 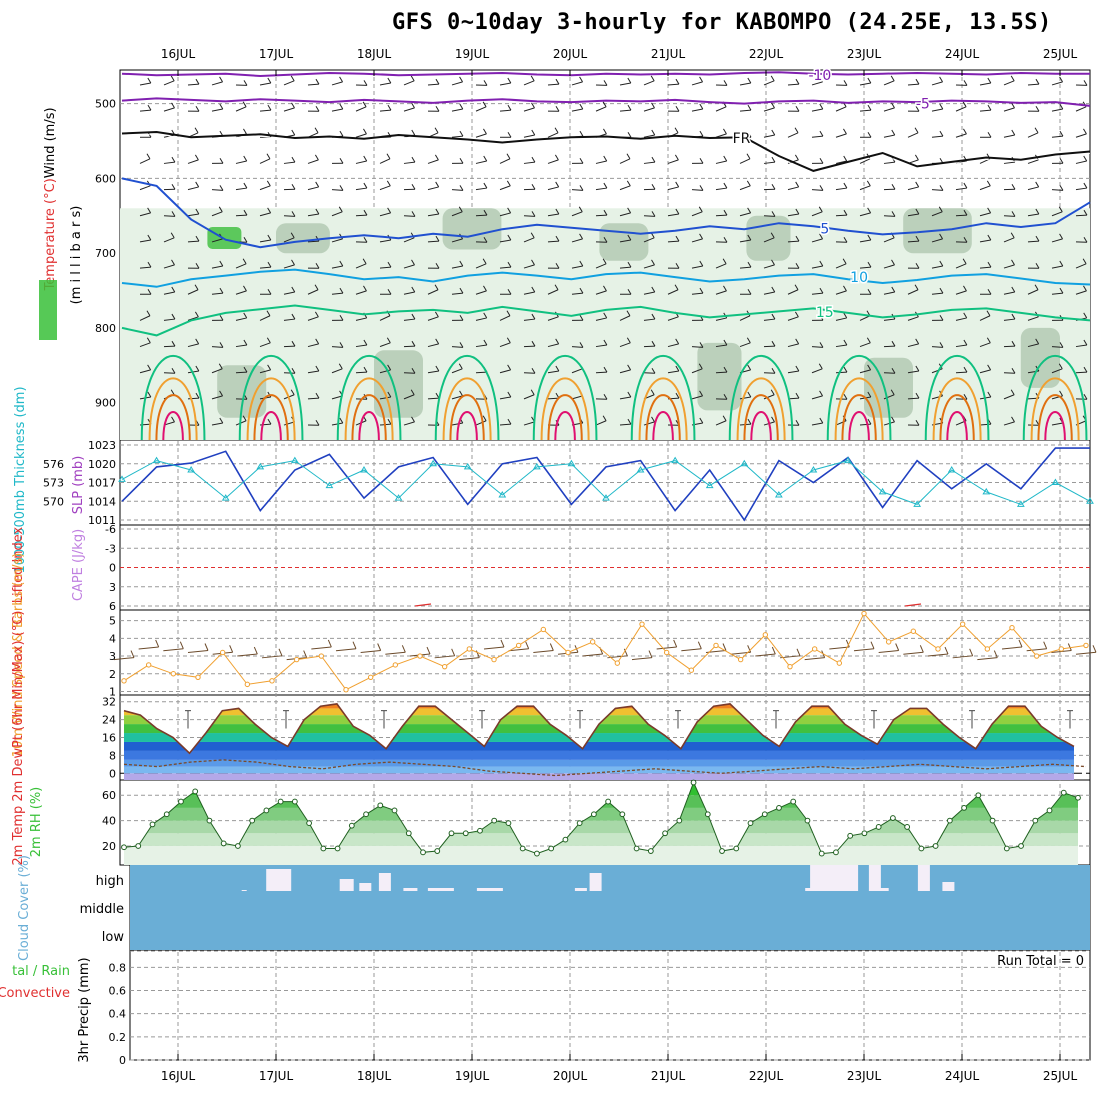 I want to click on isotherm-line, so click(x=606, y=320).